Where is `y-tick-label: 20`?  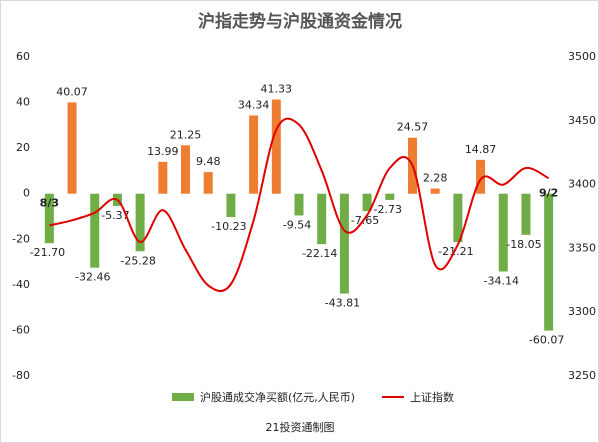
y-tick-label: 20 is located at coordinates (23, 147).